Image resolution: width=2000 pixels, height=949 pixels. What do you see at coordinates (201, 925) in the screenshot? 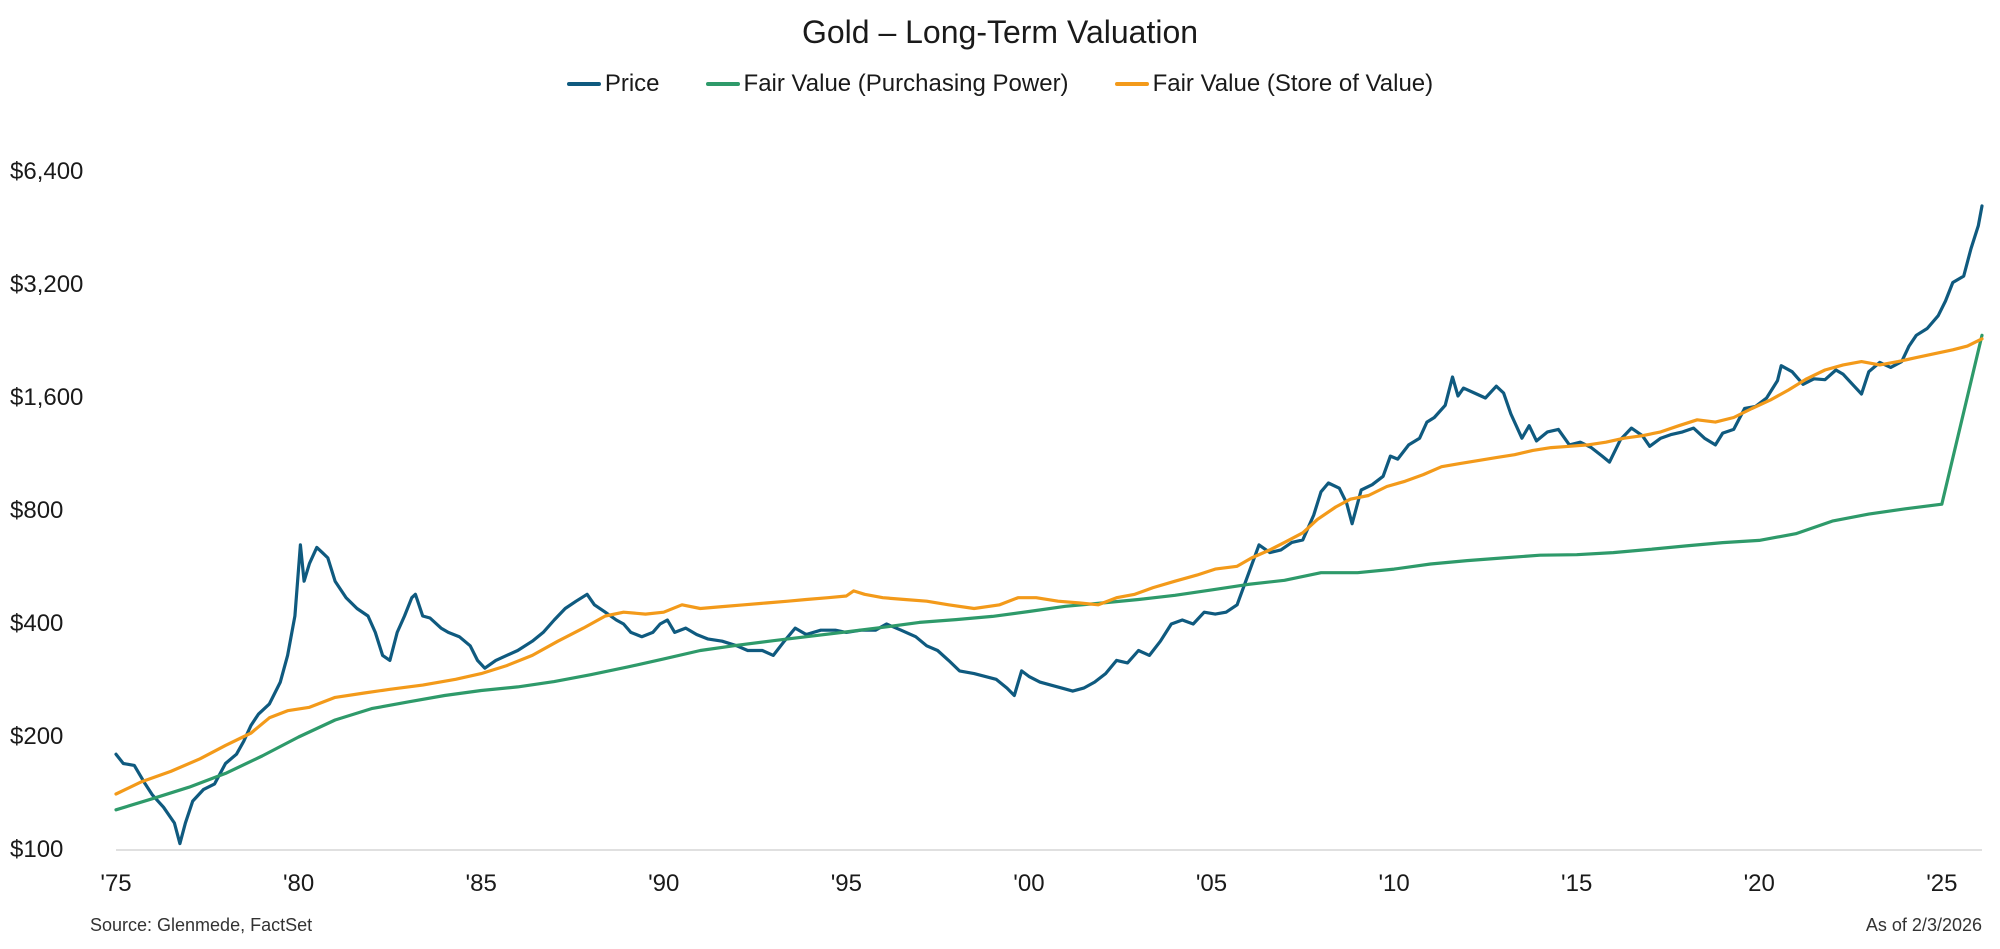
I see `source-note: Source: Glenmede, FactSet` at bounding box center [201, 925].